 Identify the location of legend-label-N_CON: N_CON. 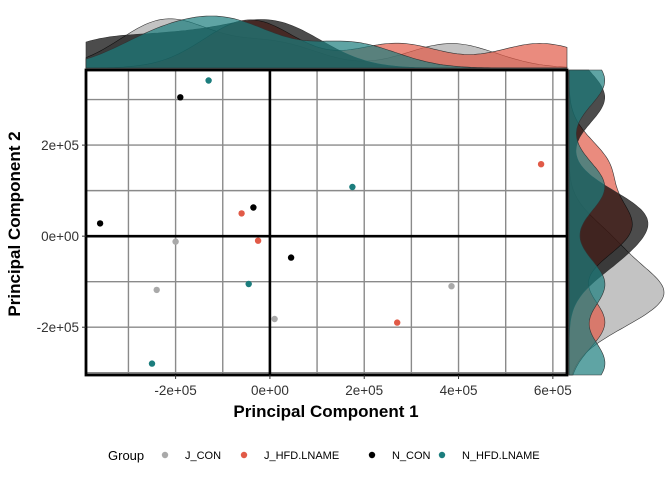
(411, 456).